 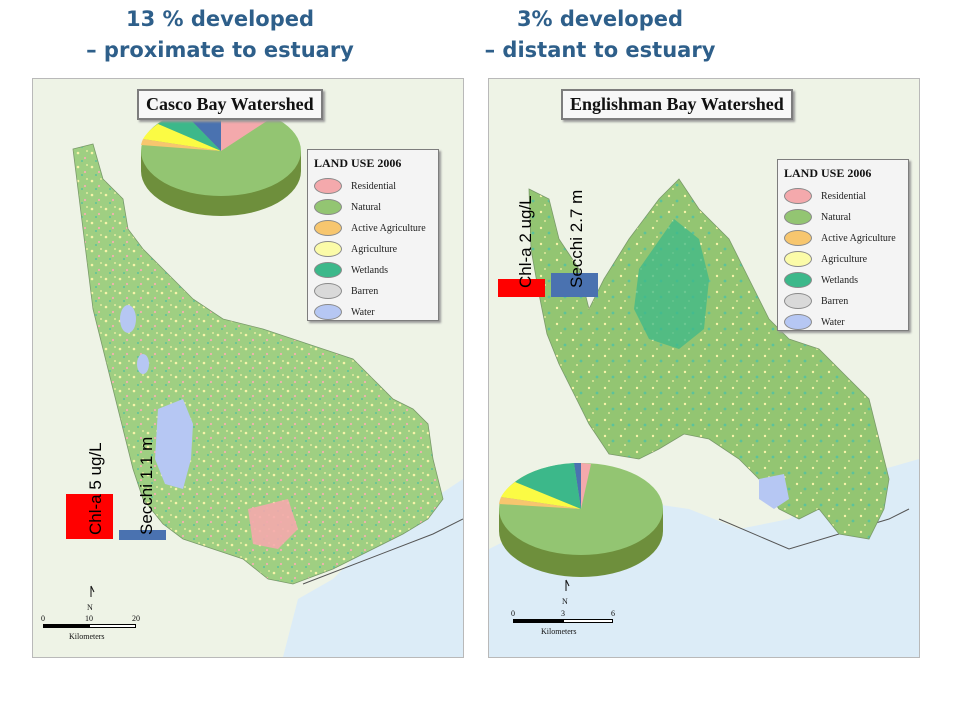 I want to click on scale-tick-3: 3, so click(x=563, y=613).